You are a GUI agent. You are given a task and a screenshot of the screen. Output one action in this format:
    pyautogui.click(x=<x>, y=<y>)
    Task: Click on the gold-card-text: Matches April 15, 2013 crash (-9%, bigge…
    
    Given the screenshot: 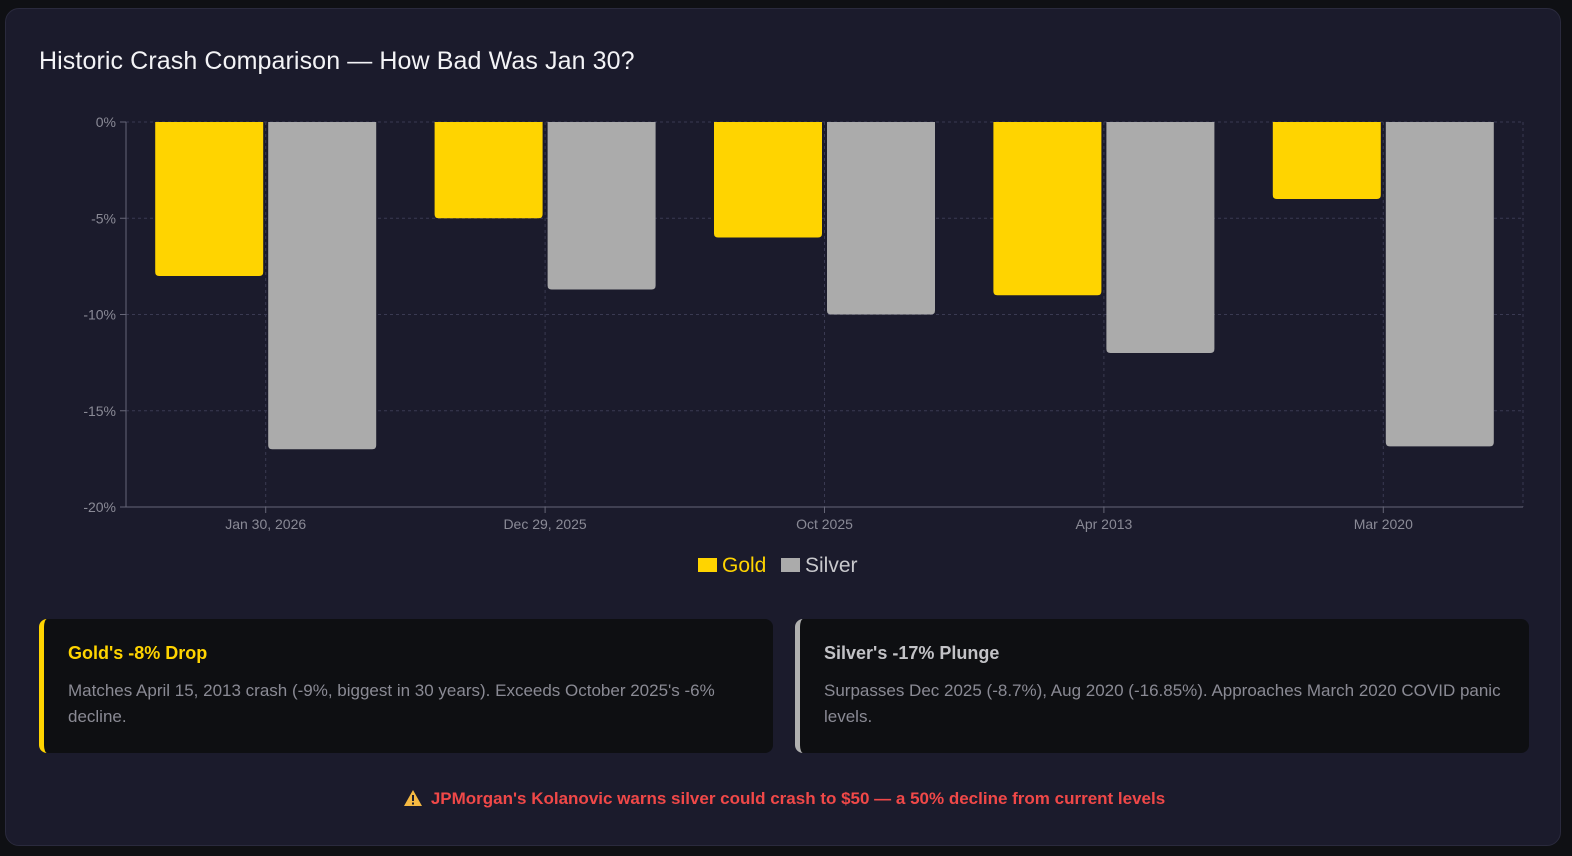 What is the action you would take?
    pyautogui.click(x=391, y=703)
    